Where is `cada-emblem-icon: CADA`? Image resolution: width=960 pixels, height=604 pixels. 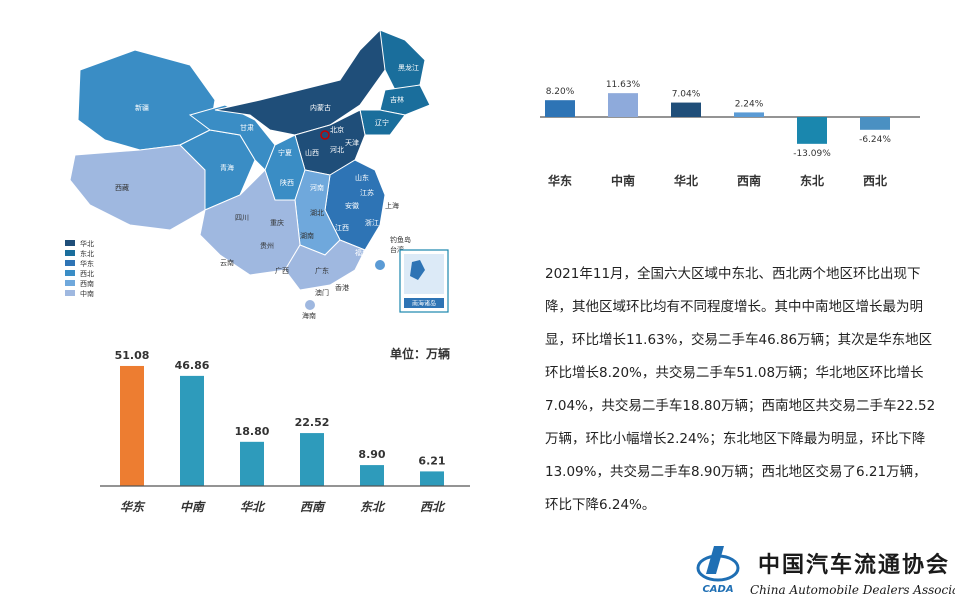
cada-emblem-icon: CADA is located at coordinates (718, 570).